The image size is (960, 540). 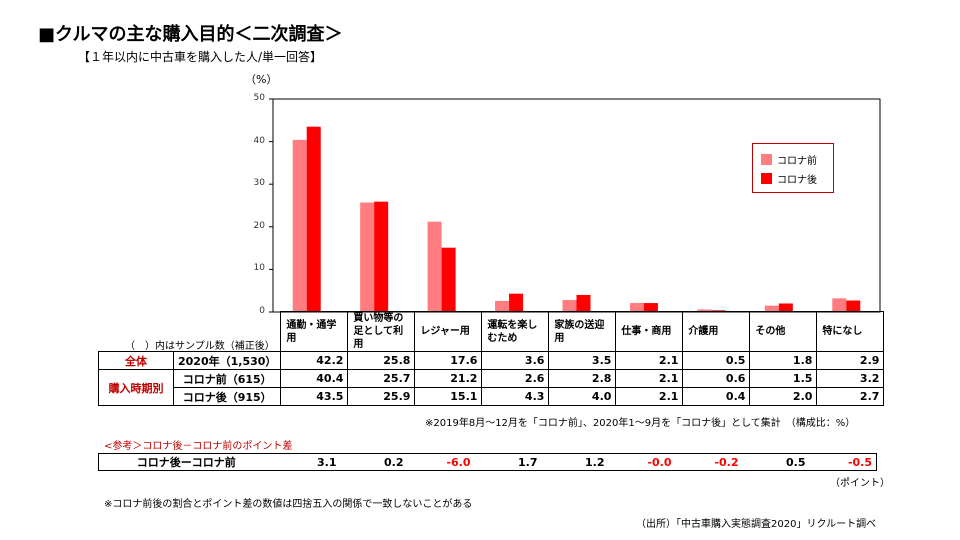 I want to click on table-cell: 25.9, so click(x=381, y=396).